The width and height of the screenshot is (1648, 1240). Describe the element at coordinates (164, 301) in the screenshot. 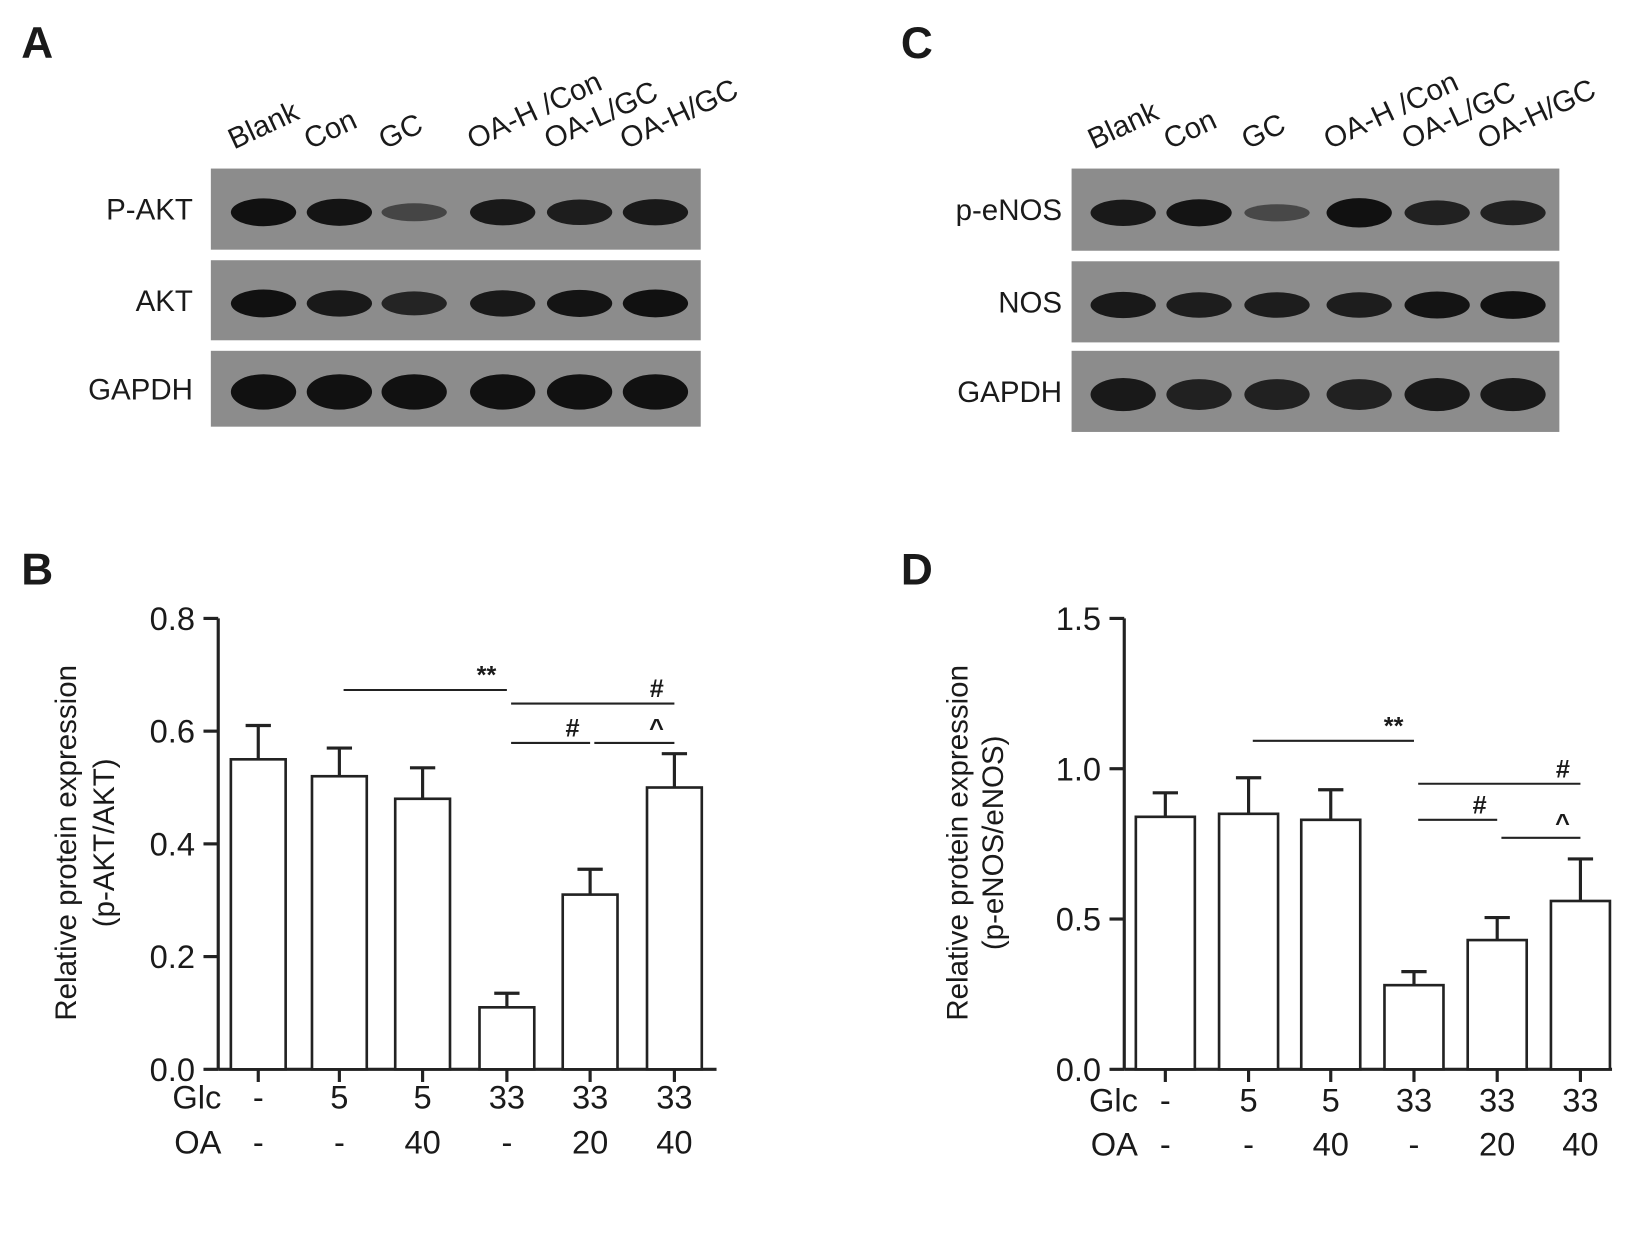

I see `row-label: AKT` at that location.